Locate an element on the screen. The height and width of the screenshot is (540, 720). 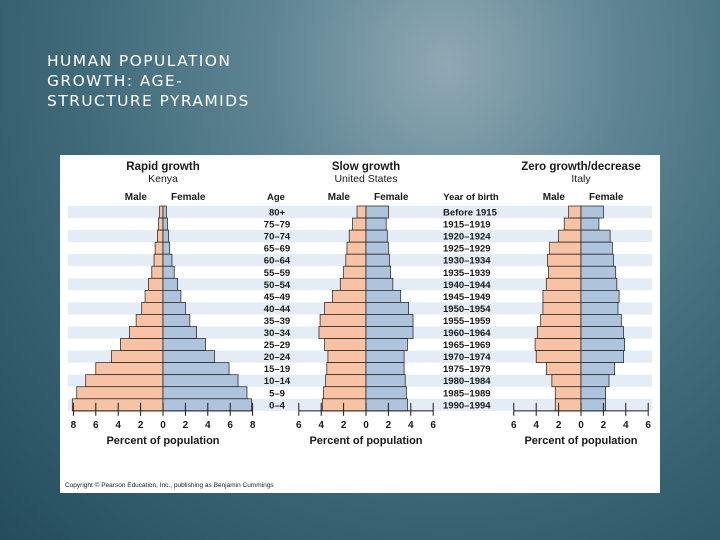
age-label: 45–49 is located at coordinates (277, 297).